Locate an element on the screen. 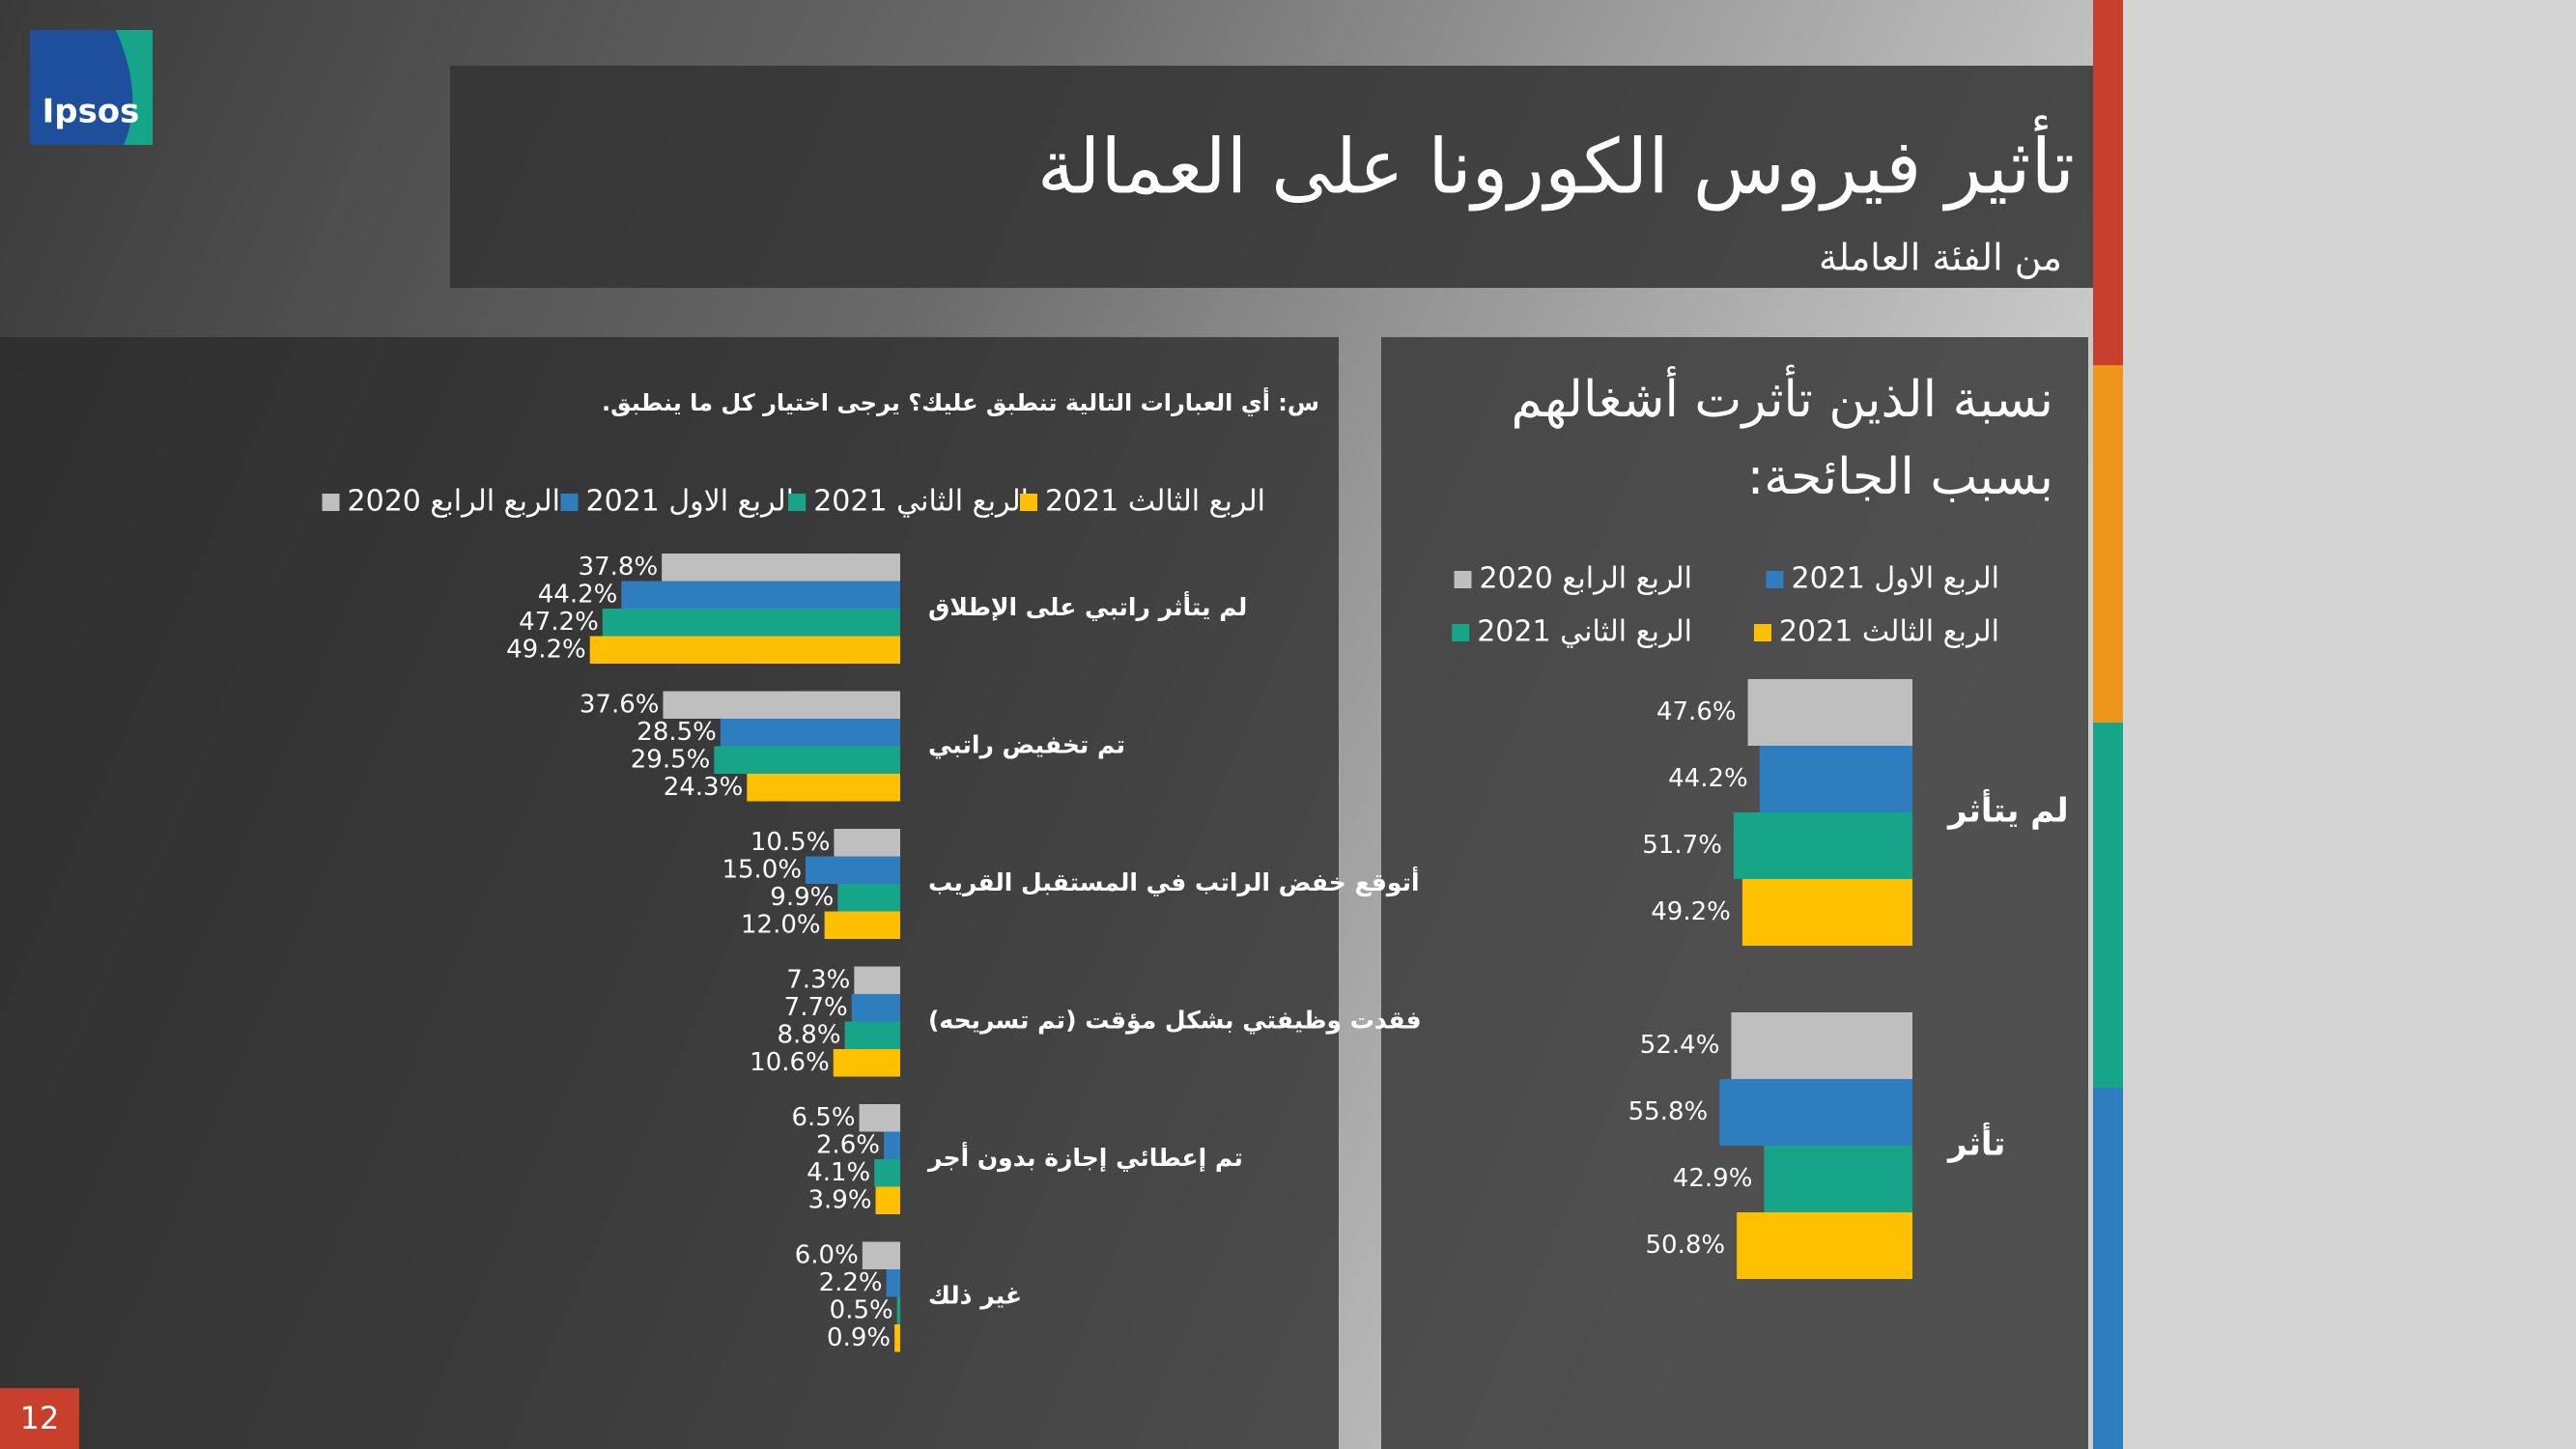 Image resolution: width=2576 pixels, height=1449 pixels. data-label: 0.5% is located at coordinates (861, 1309).